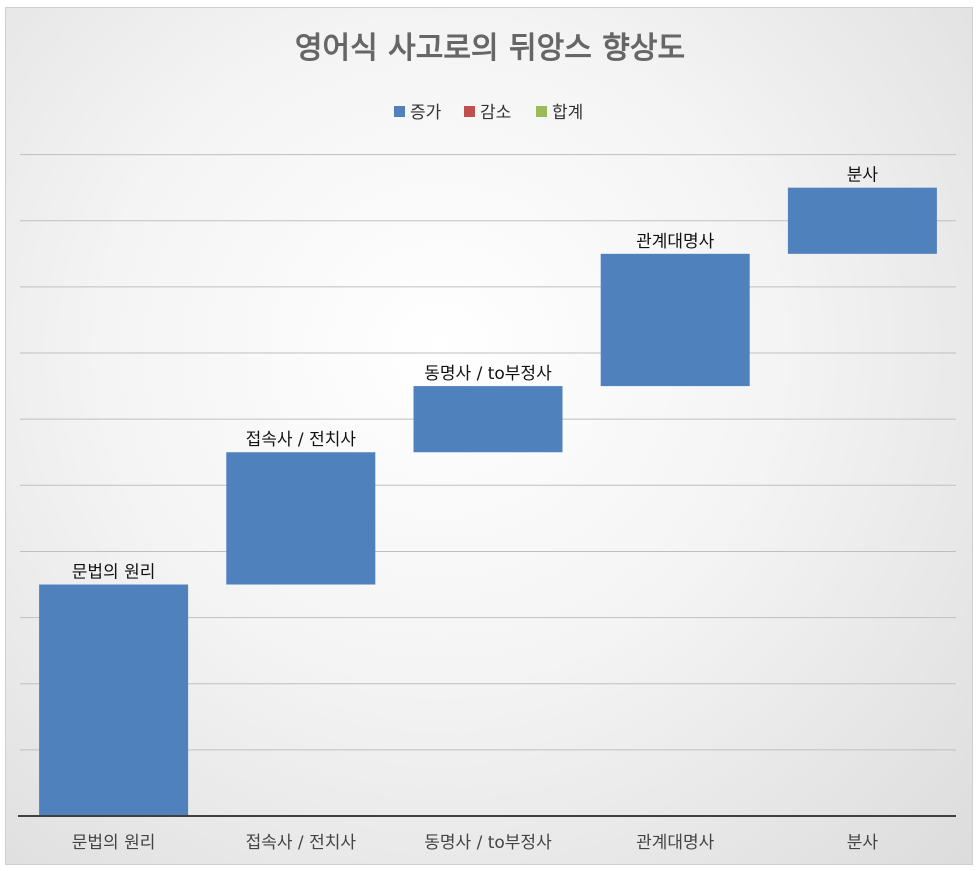 This screenshot has height=871, width=978. What do you see at coordinates (675, 843) in the screenshot?
I see `x-tick-label: 관계대명사` at bounding box center [675, 843].